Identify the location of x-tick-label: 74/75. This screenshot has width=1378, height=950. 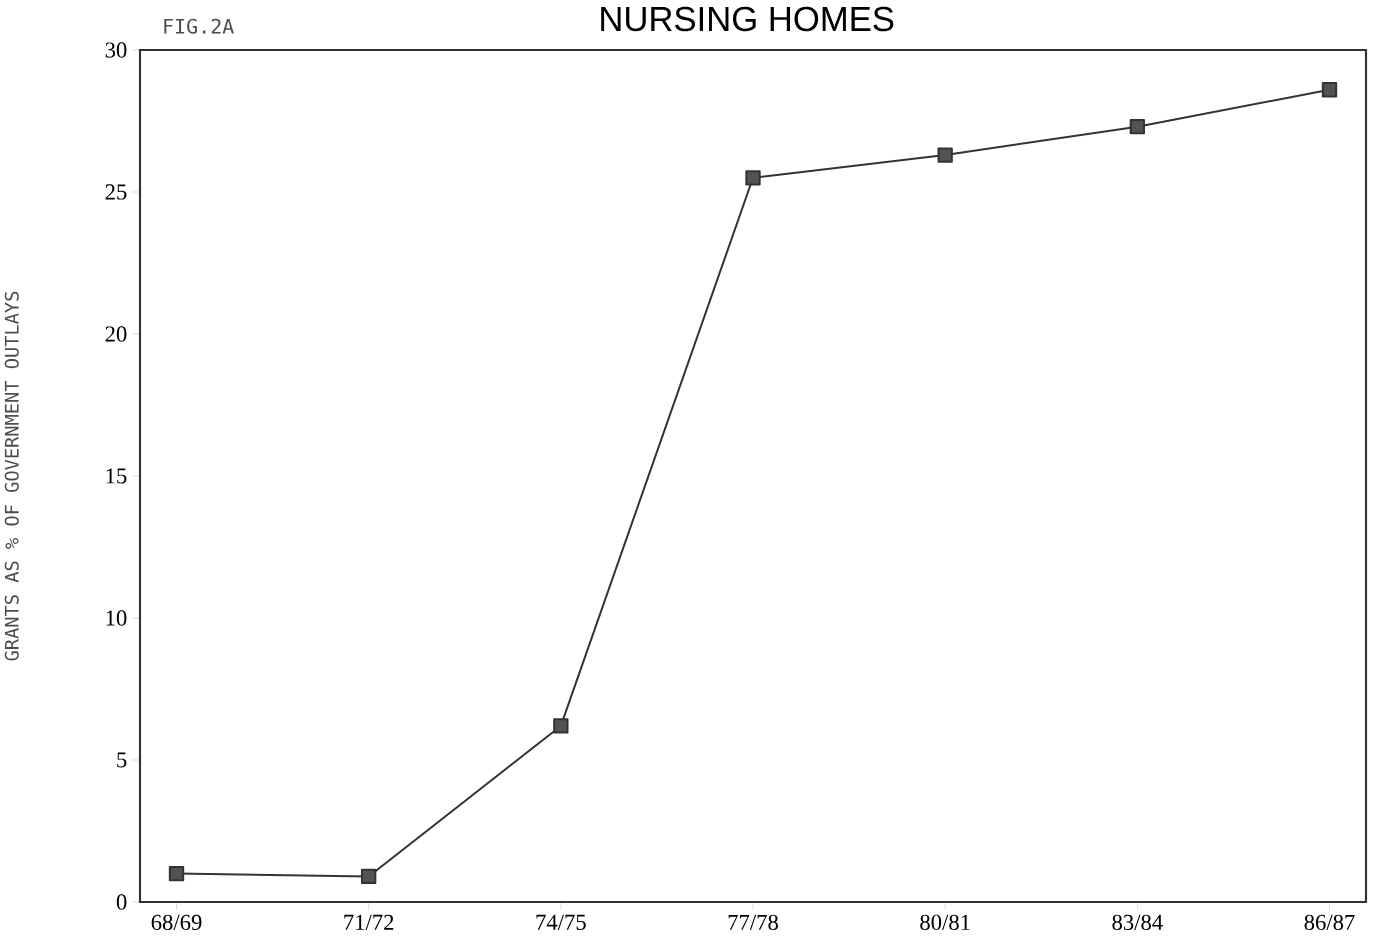
(561, 922).